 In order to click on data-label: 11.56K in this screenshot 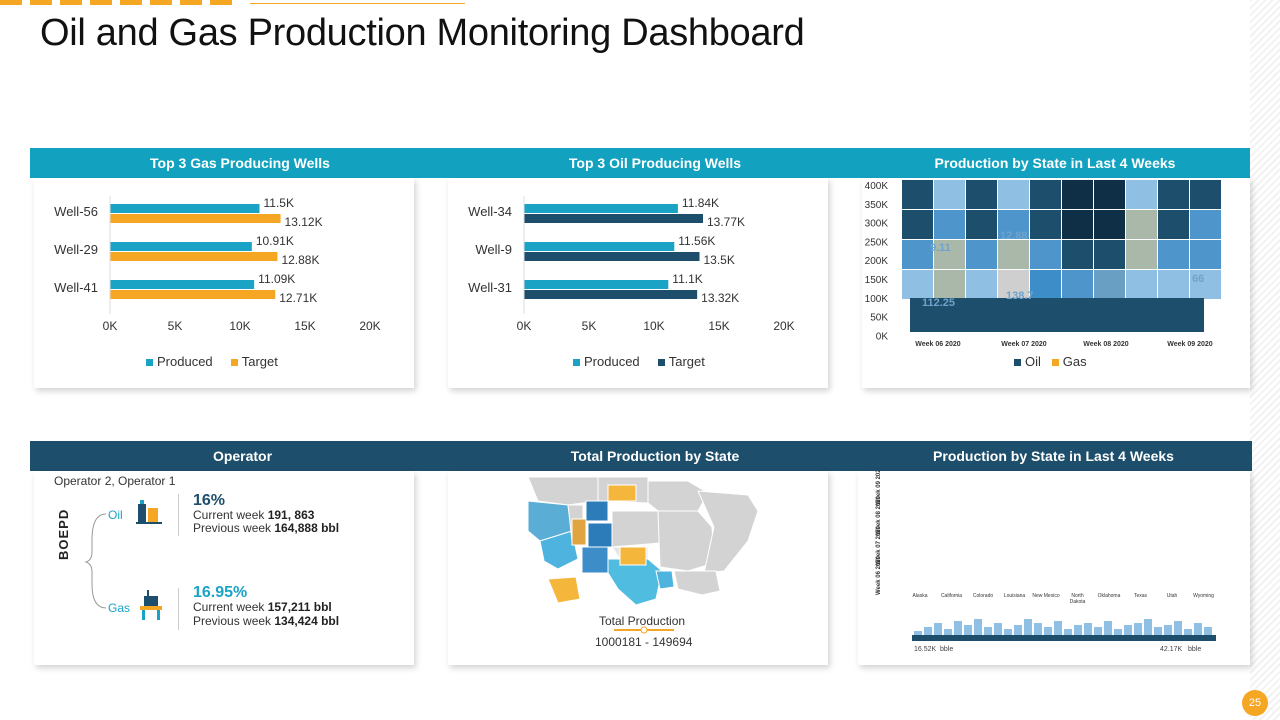, I will do `click(696, 241)`.